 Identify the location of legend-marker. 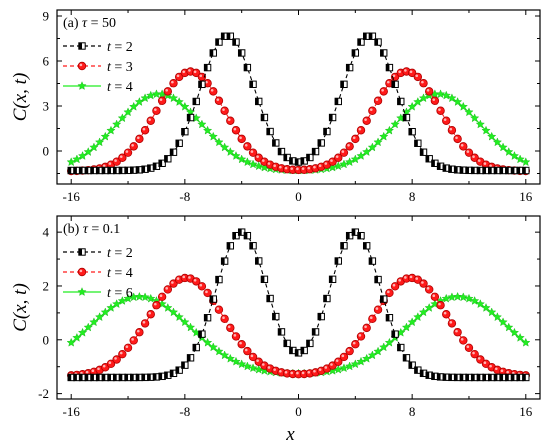
(82, 291).